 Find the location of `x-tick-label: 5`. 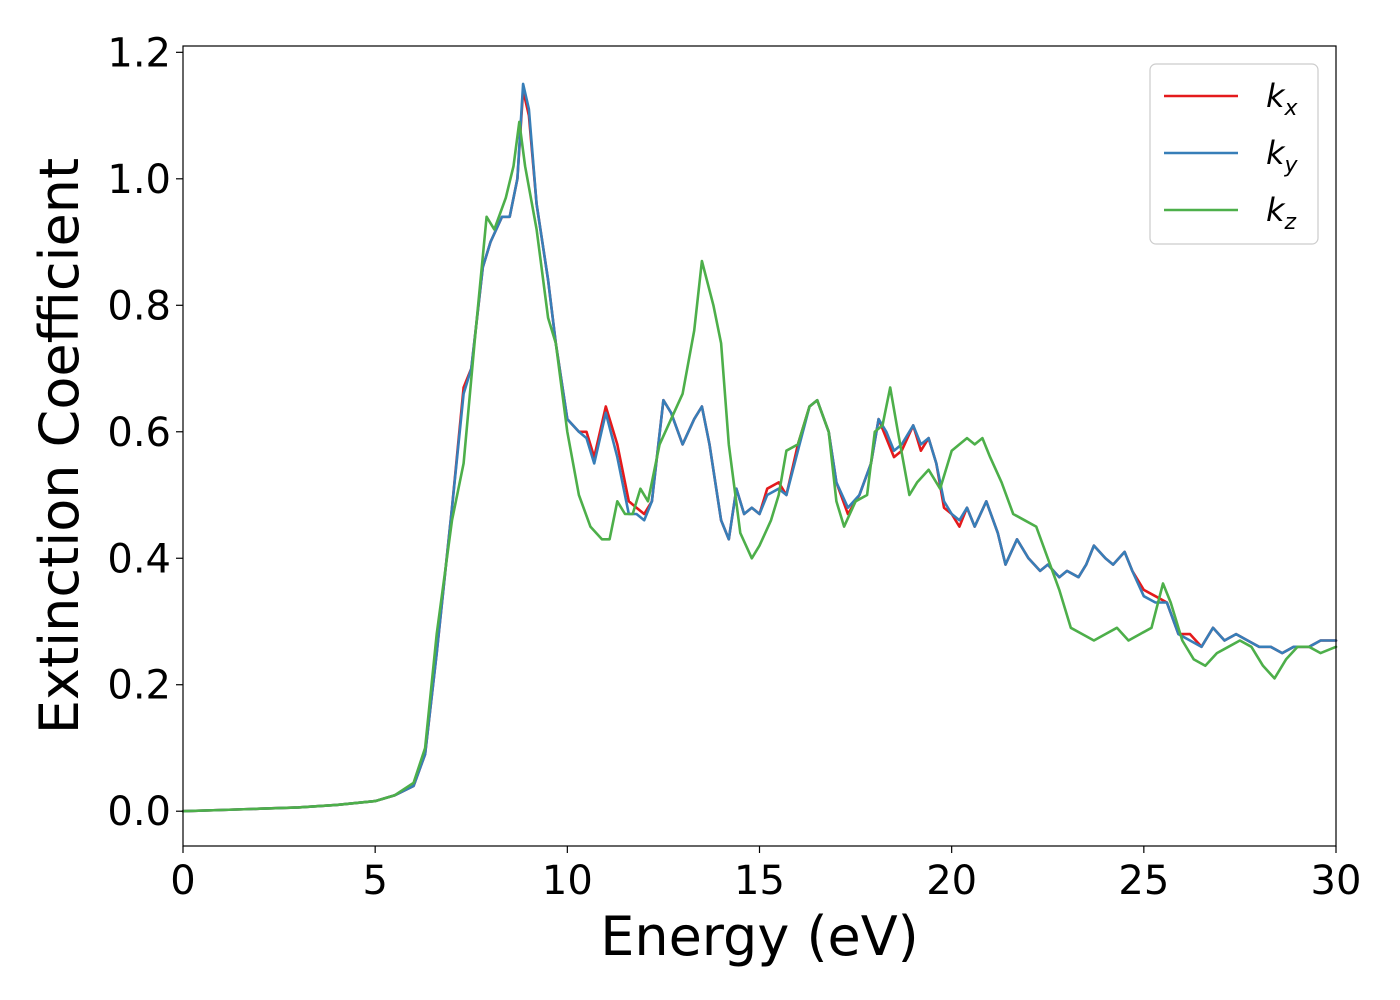

x-tick-label: 5 is located at coordinates (374, 881).